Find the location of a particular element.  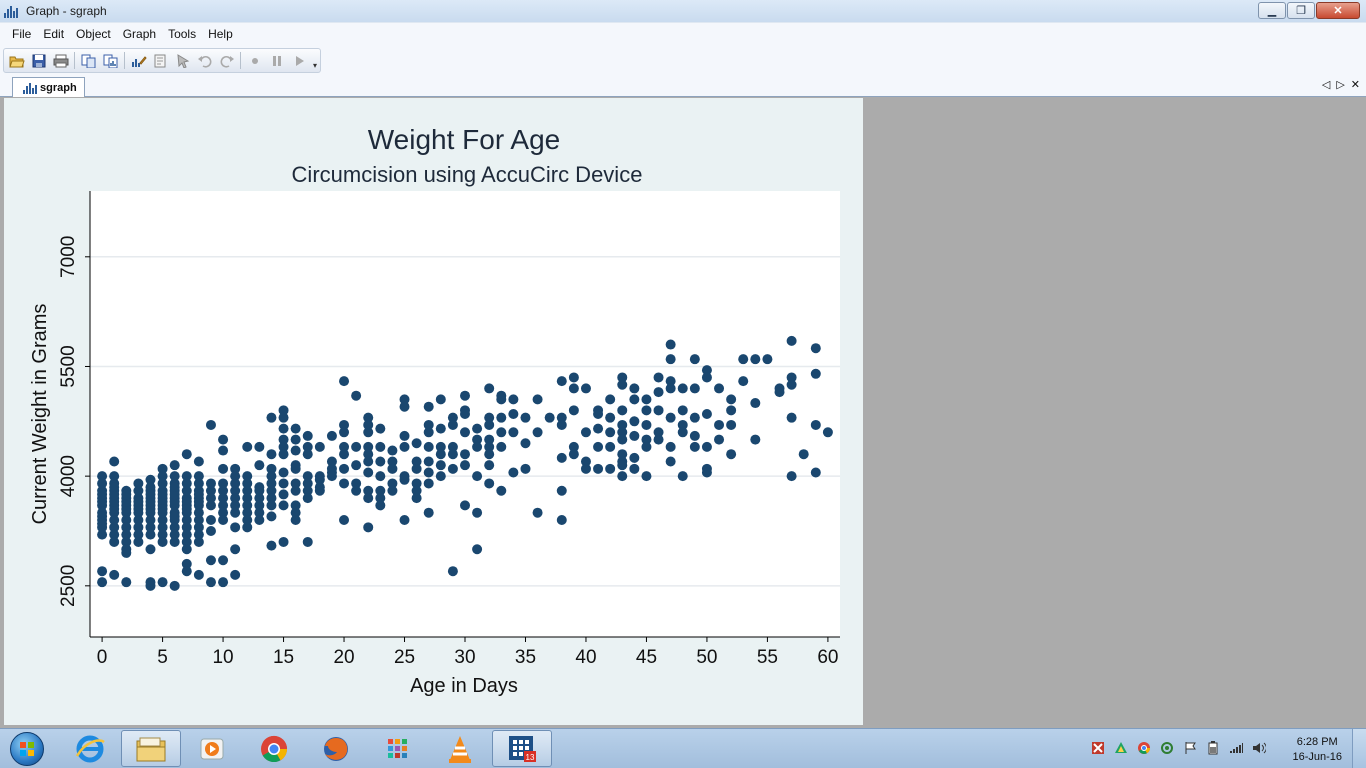

tab-strip: sgraph ◁ ▷ ✕ is located at coordinates (683, 86).